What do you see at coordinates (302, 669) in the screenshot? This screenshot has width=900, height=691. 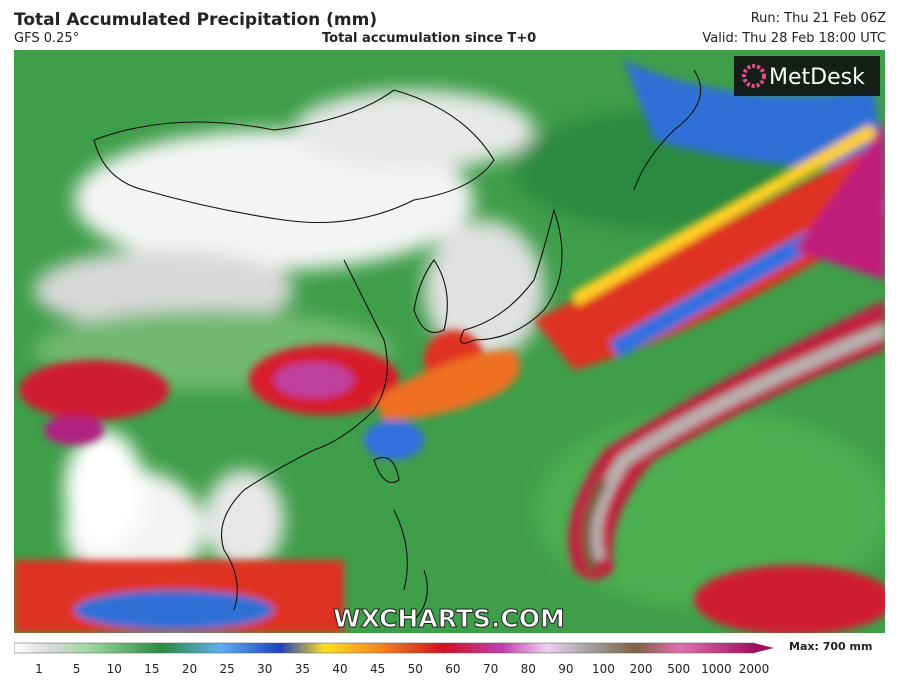 I see `legend-tick-label: 35` at bounding box center [302, 669].